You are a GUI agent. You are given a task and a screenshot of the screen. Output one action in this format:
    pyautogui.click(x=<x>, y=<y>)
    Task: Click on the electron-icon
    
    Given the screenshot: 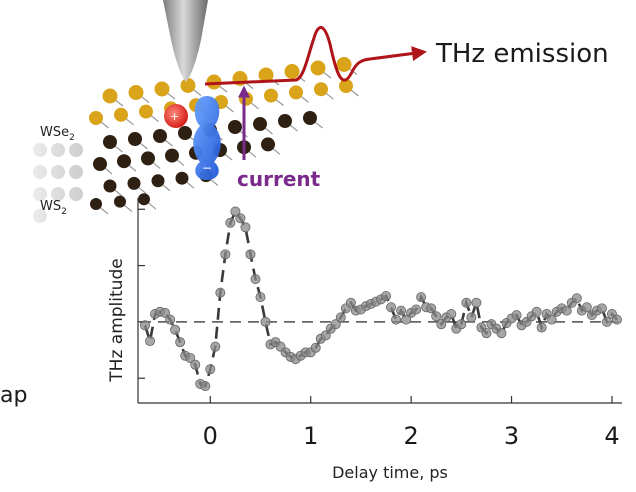 What is the action you would take?
    pyautogui.click(x=176, y=116)
    